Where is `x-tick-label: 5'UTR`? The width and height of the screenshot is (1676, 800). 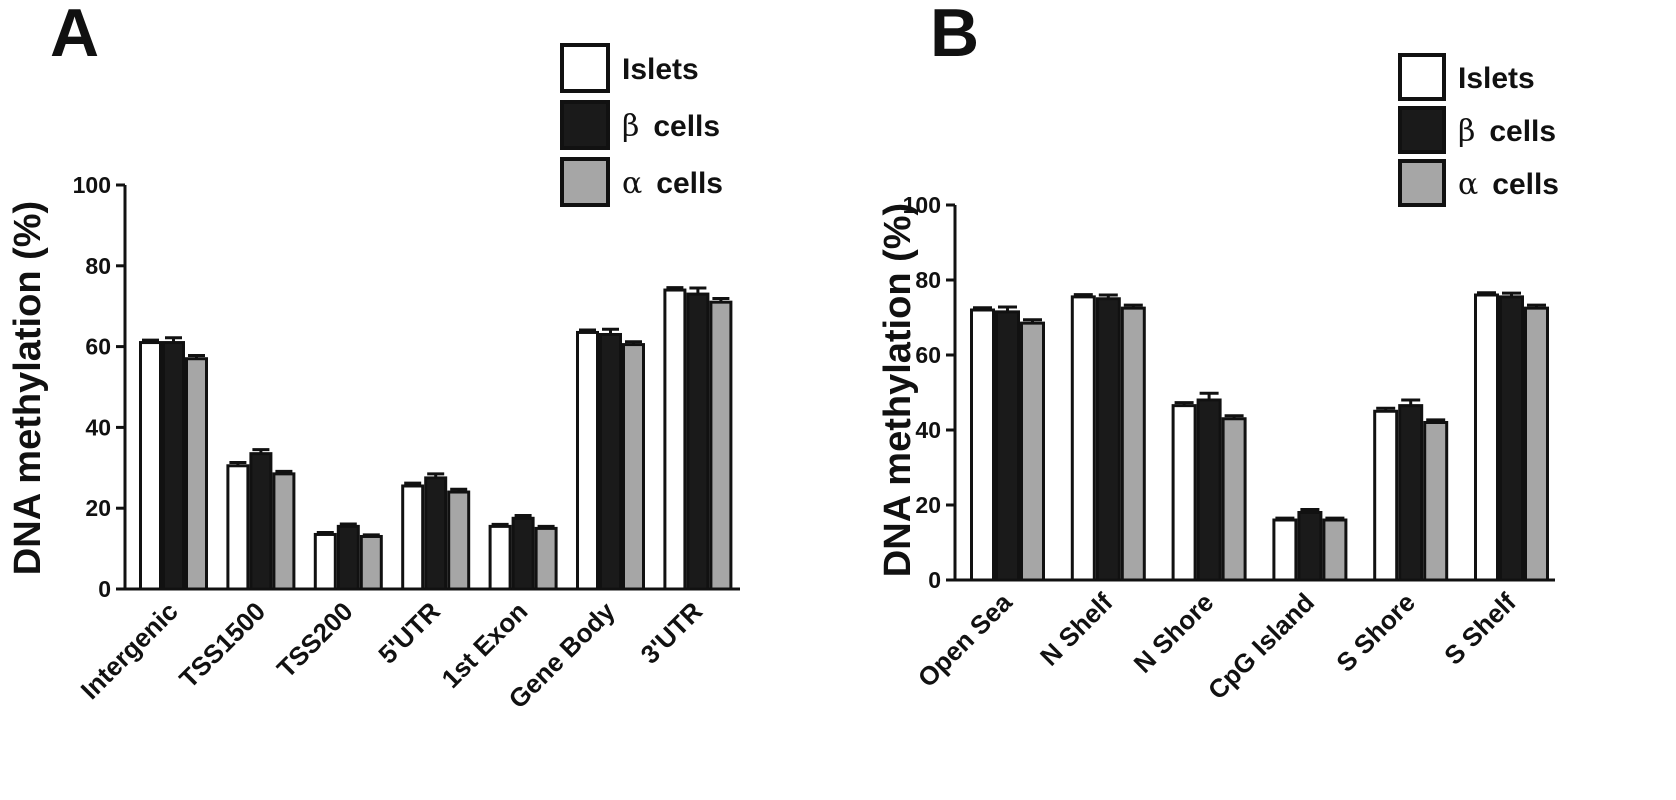
x-tick-label: 5'UTR is located at coordinates (409, 633).